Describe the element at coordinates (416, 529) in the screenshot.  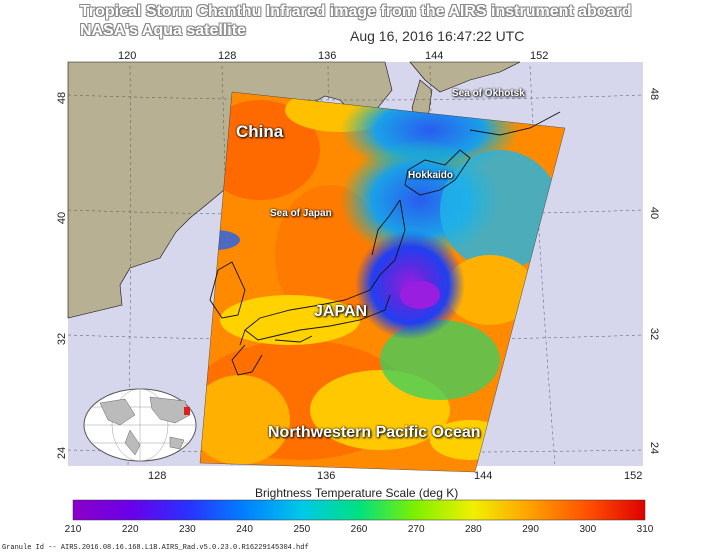
I see `colorbar-tick-label: 270` at that location.